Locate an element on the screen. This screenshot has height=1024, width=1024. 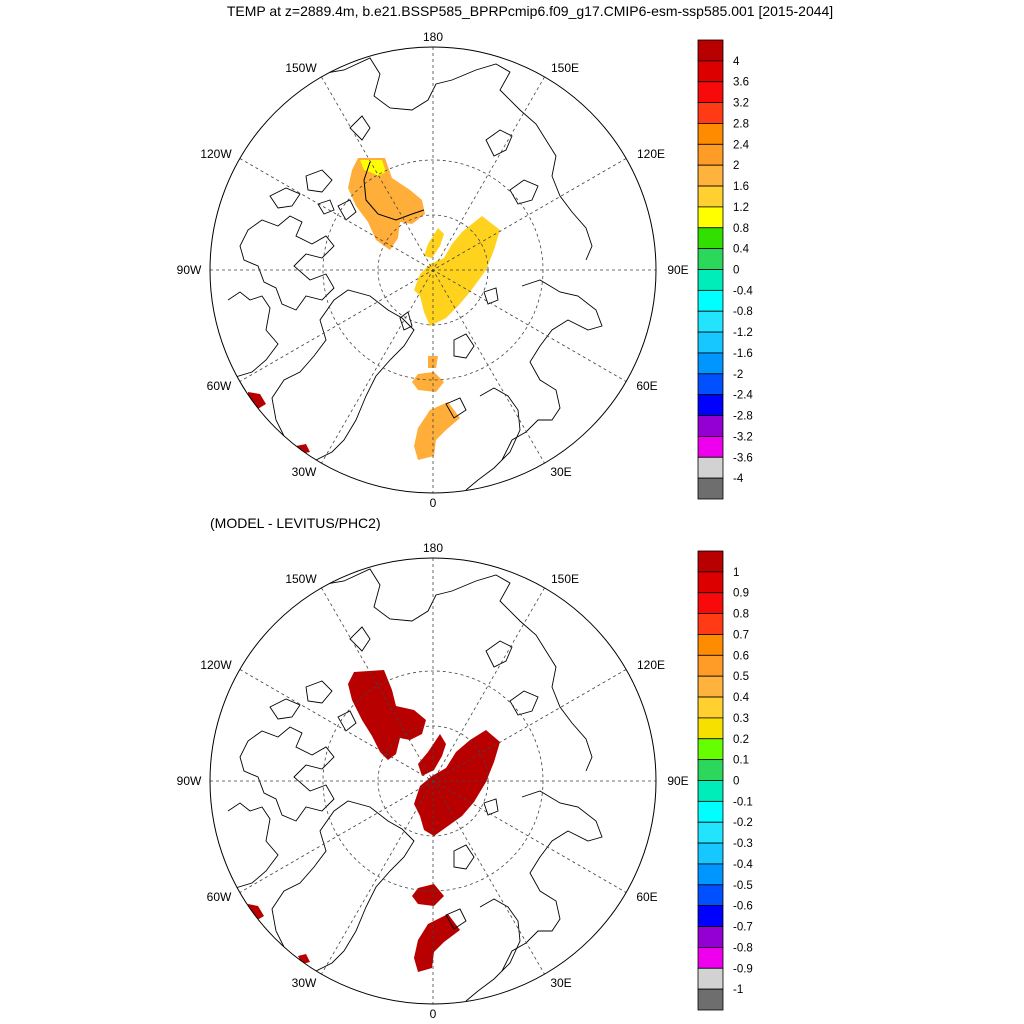
bottom-colorbar-label: -0.5 is located at coordinates (743, 886).